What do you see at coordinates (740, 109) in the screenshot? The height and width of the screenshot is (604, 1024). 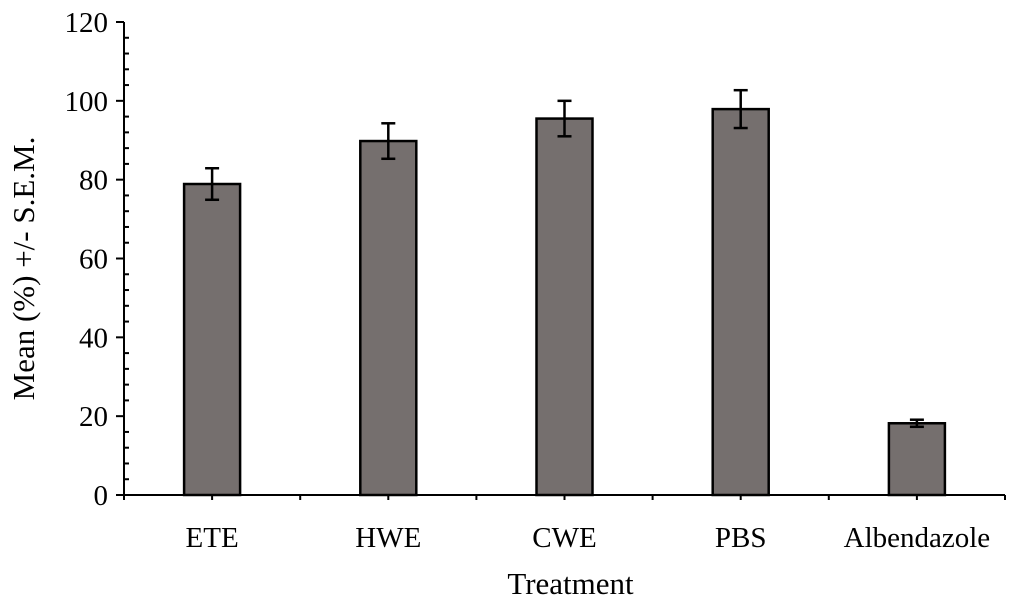 I see `error-bar-pbs` at bounding box center [740, 109].